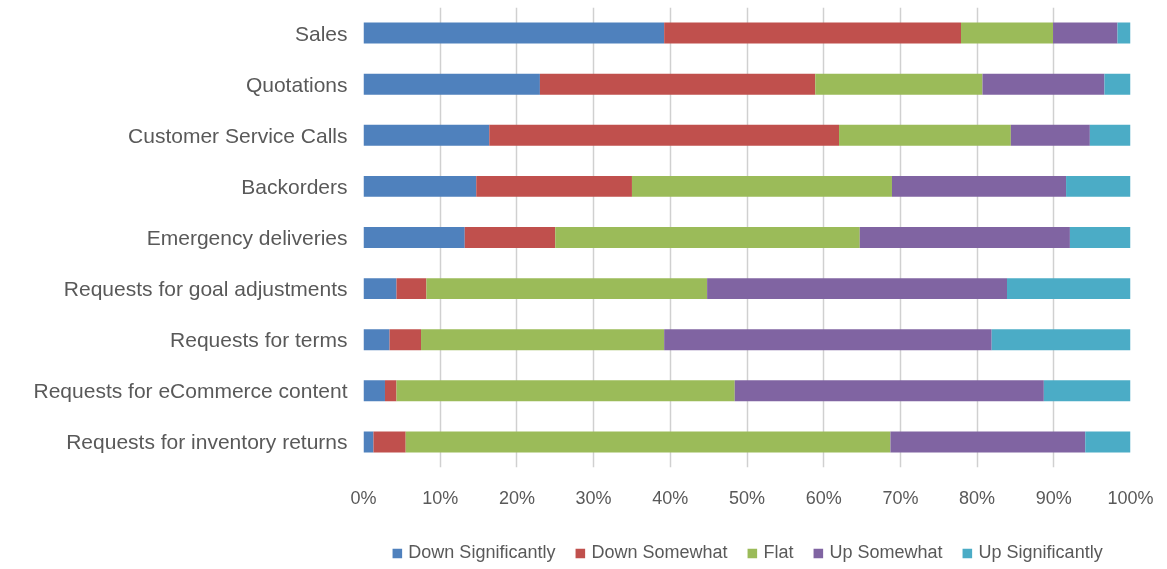  Describe the element at coordinates (593, 497) in the screenshot. I see `x-tick-label: 30%` at that location.